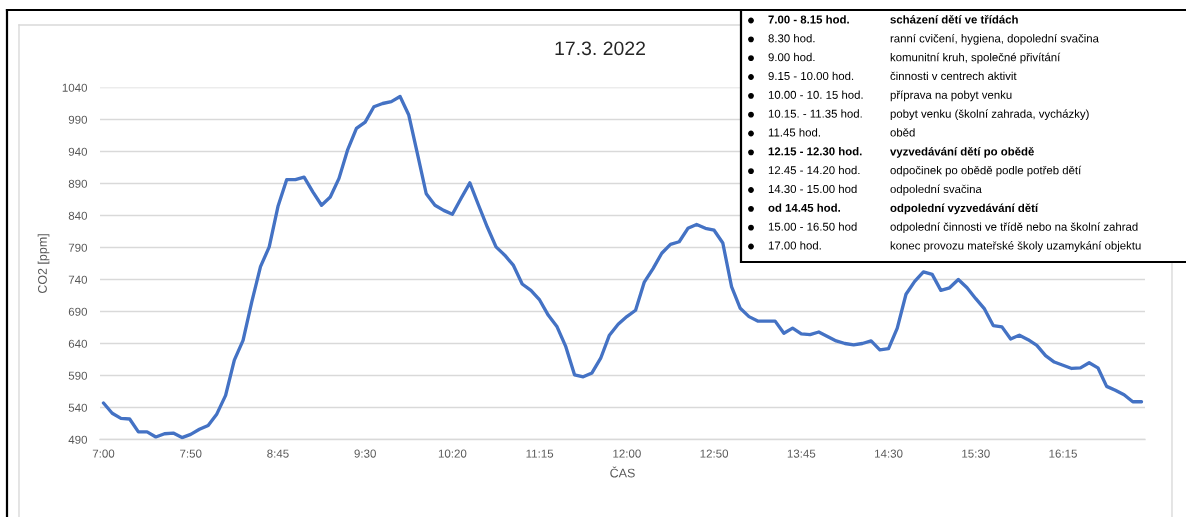 The height and width of the screenshot is (517, 1186). What do you see at coordinates (936, 190) in the screenshot?
I see `annotation: odpolední svačina` at bounding box center [936, 190].